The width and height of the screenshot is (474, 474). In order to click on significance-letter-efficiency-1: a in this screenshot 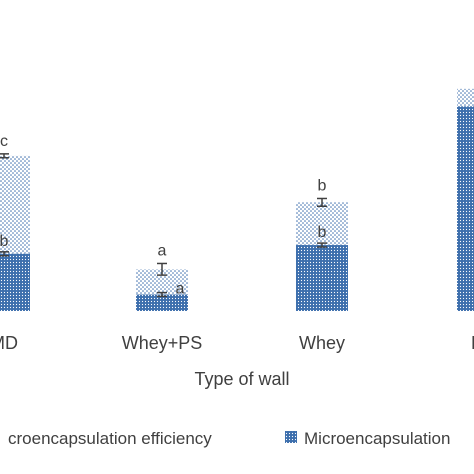, I will do `click(162, 250)`.